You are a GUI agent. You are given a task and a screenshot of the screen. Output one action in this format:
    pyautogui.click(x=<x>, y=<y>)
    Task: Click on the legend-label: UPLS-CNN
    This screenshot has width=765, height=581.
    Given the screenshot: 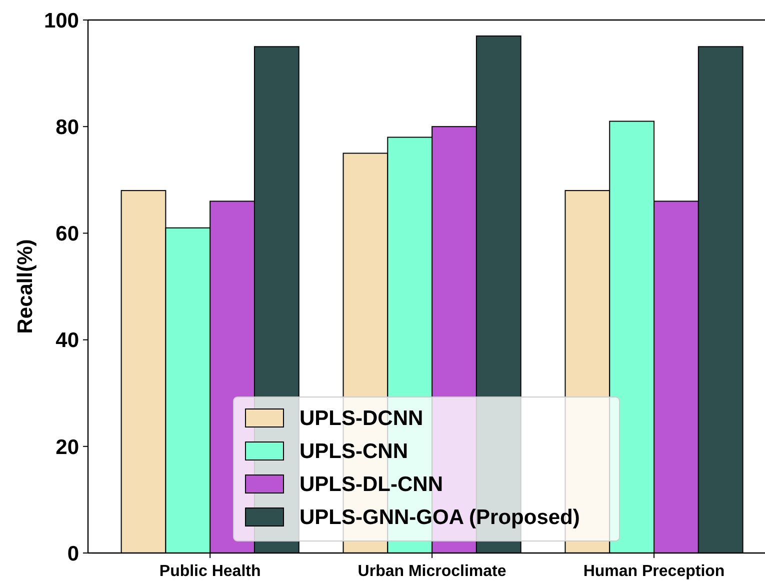 What is the action you would take?
    pyautogui.click(x=354, y=451)
    